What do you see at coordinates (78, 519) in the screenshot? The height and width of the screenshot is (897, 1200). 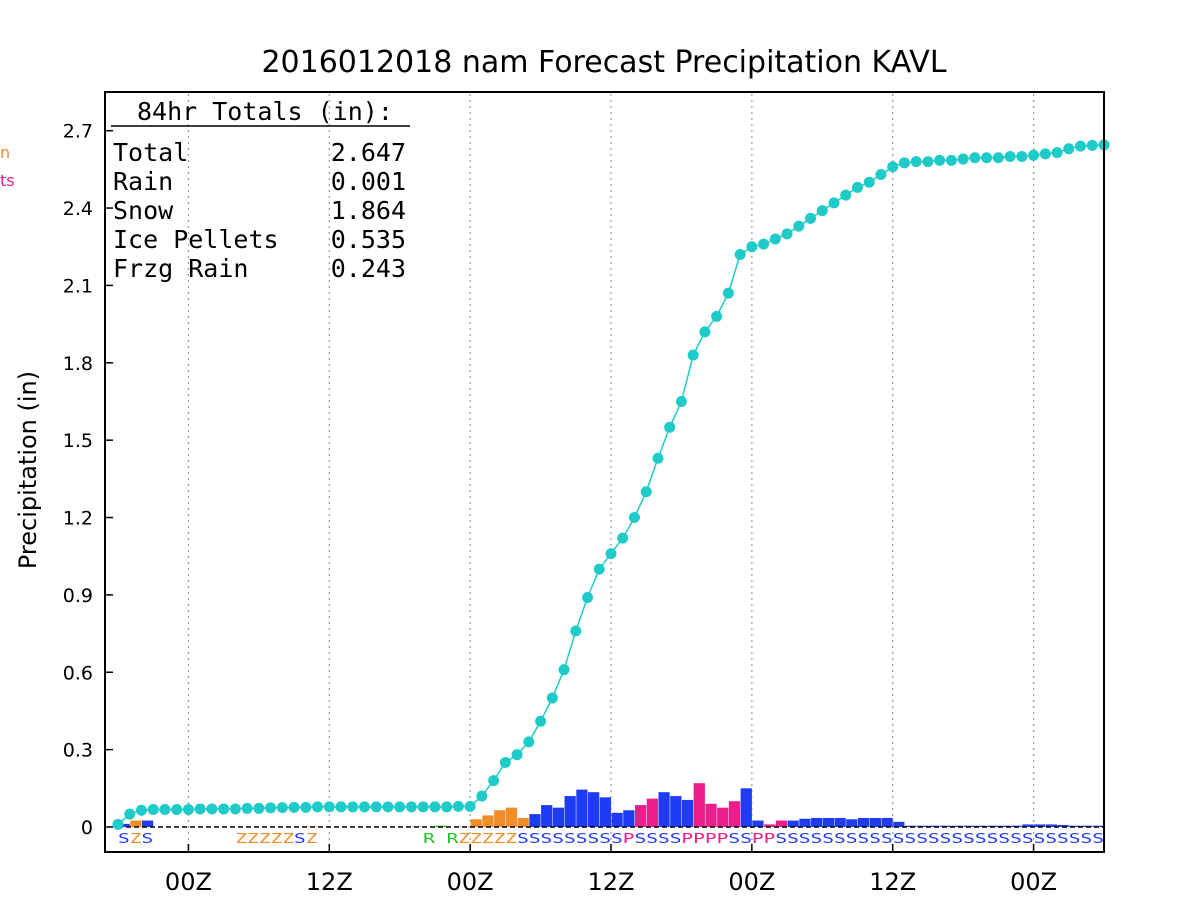 I see `y-tick-label: 1.2` at bounding box center [78, 519].